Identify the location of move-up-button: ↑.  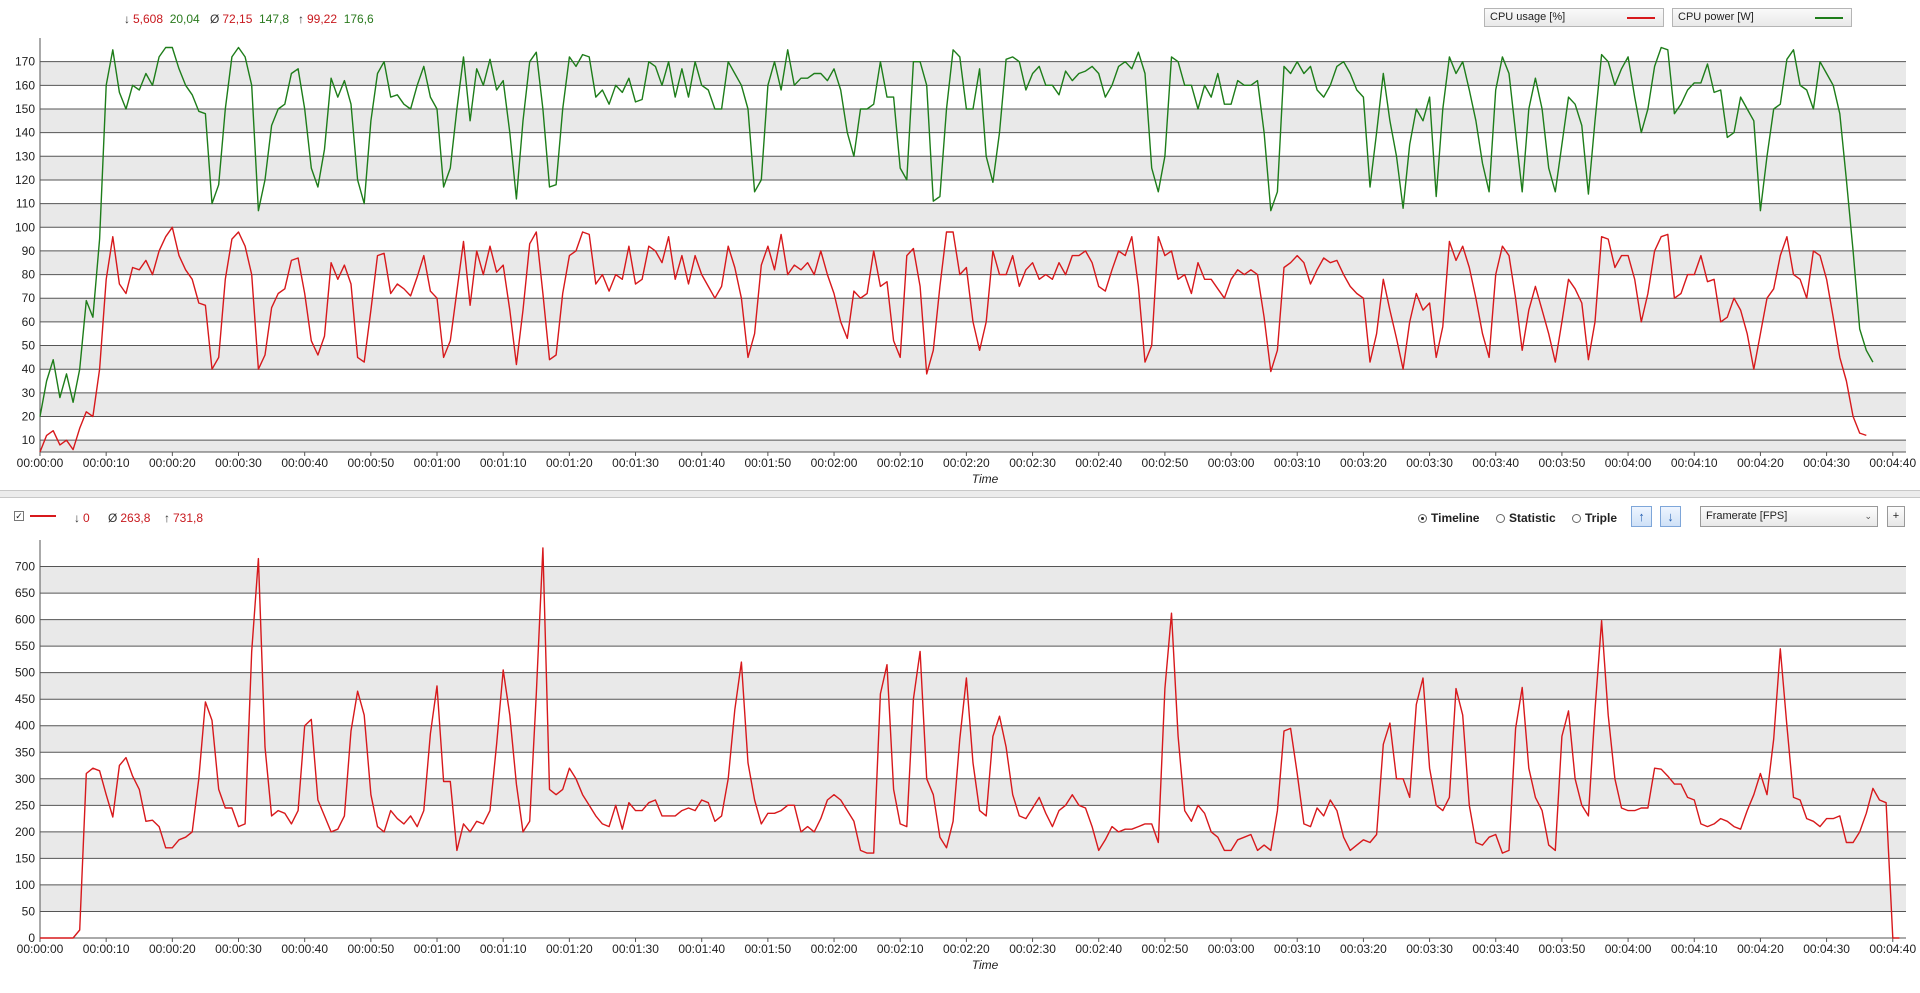
(1641, 516).